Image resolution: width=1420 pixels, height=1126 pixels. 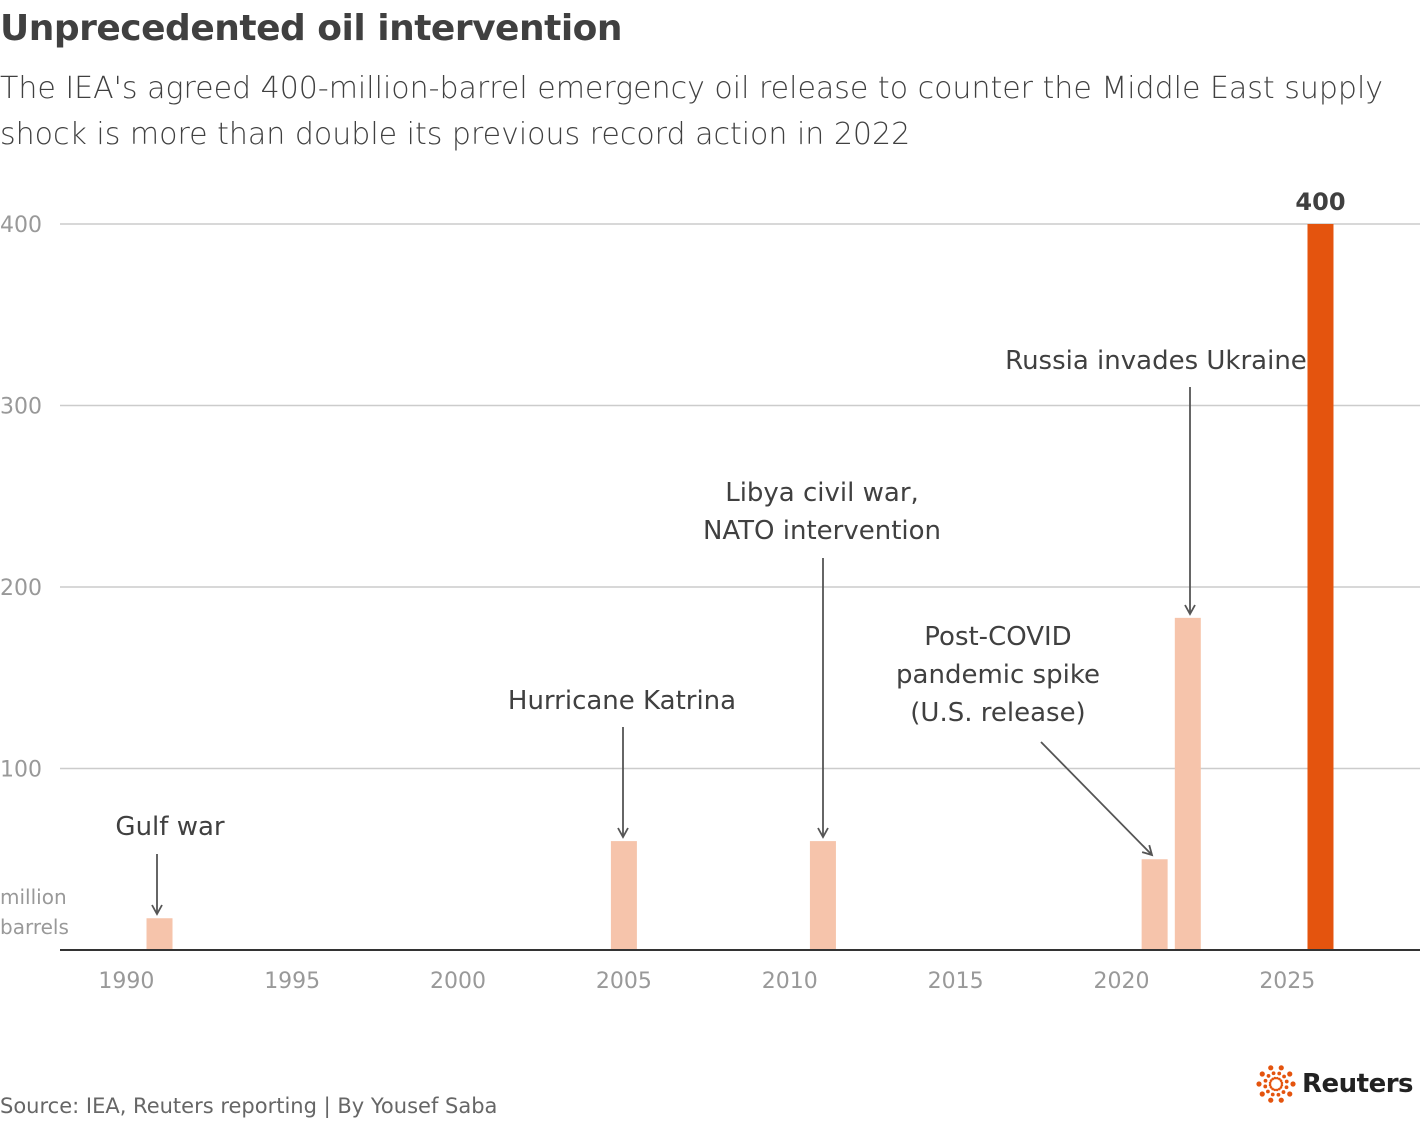 I want to click on x-tick-label: 2020, so click(x=1121, y=981).